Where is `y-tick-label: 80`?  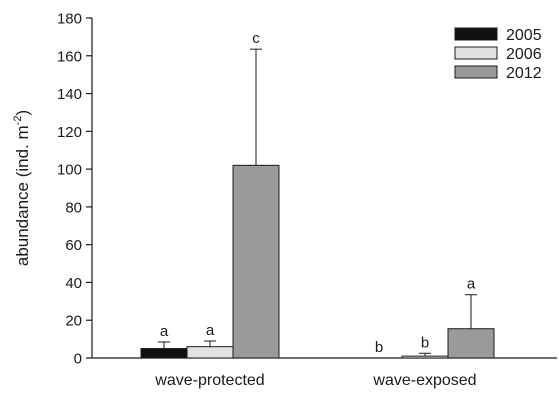 y-tick-label: 80 is located at coordinates (73, 207).